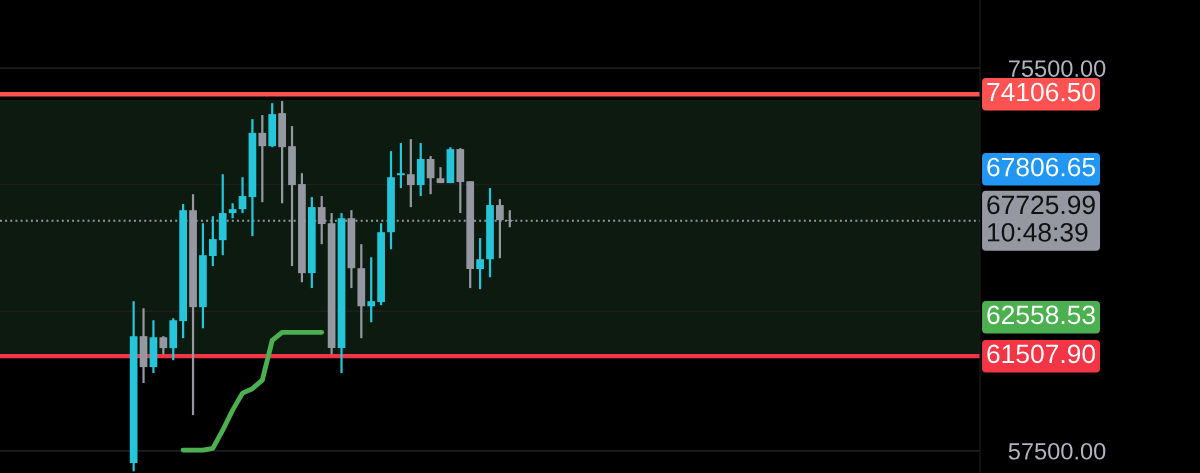 The image size is (1200, 473). Describe the element at coordinates (1057, 68) in the screenshot. I see `y-tick-label: 75500.00` at that location.